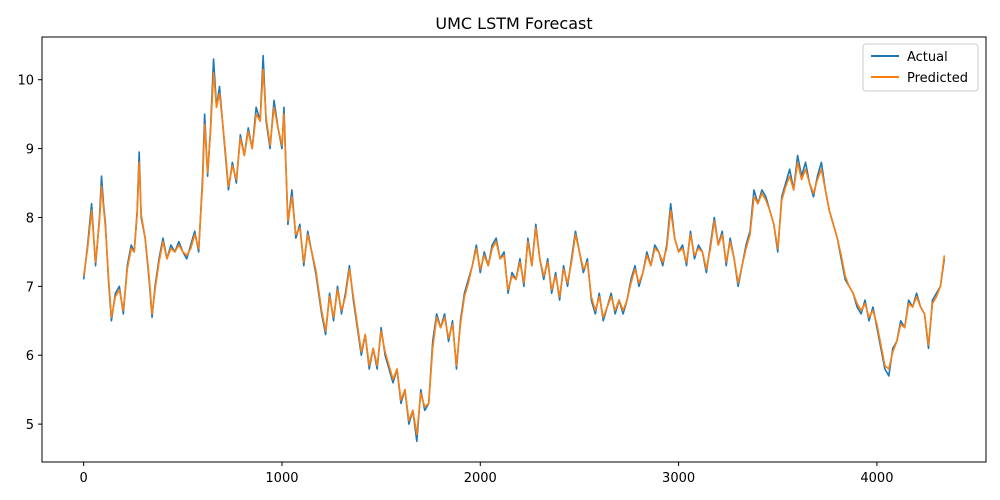 The width and height of the screenshot is (1000, 500). I want to click on x-tick-label: 4000, so click(876, 478).